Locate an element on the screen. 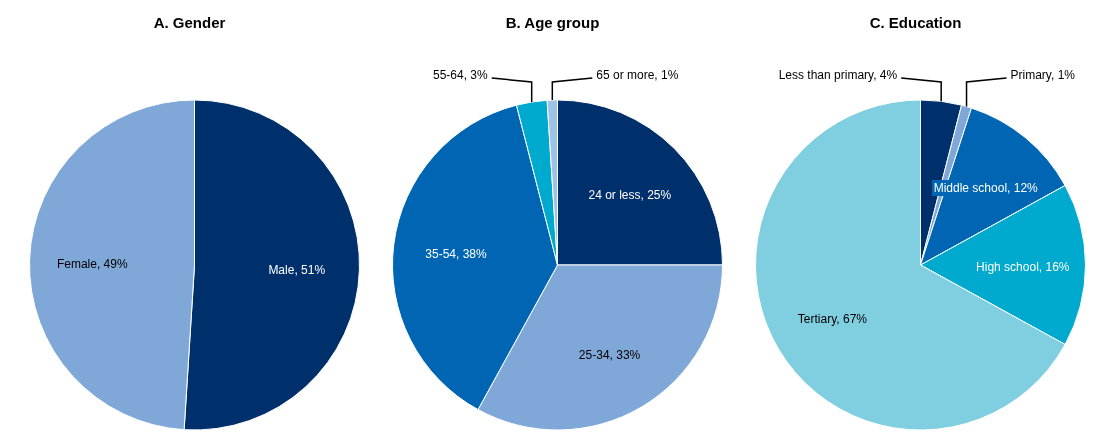 The height and width of the screenshot is (442, 1107). chart-title: B. Age group is located at coordinates (552, 22).